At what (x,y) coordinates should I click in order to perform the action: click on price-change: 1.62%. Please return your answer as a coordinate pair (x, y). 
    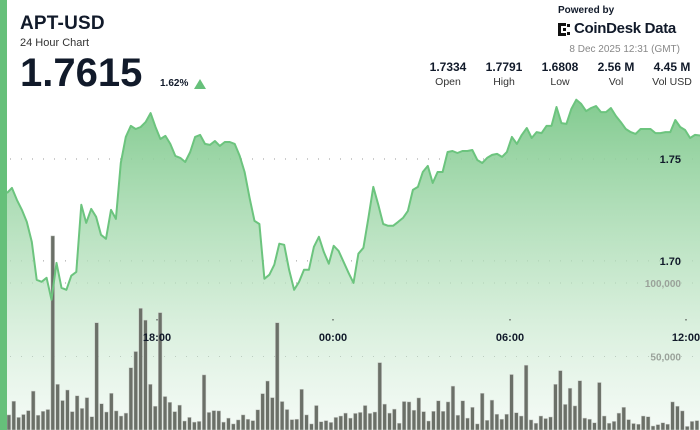
    Looking at the image, I should click on (174, 83).